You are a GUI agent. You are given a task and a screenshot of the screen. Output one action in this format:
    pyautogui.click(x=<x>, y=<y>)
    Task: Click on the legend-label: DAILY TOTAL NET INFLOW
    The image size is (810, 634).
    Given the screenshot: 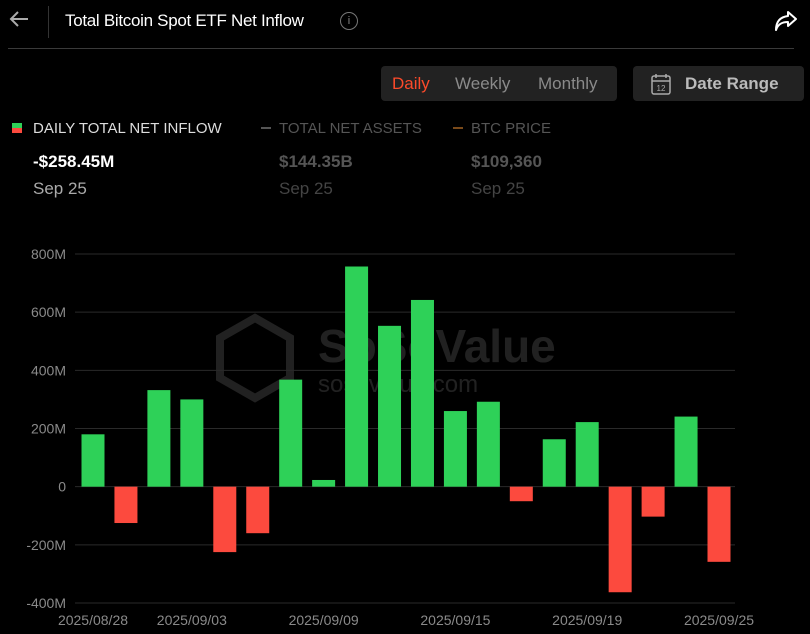 What is the action you would take?
    pyautogui.click(x=127, y=128)
    